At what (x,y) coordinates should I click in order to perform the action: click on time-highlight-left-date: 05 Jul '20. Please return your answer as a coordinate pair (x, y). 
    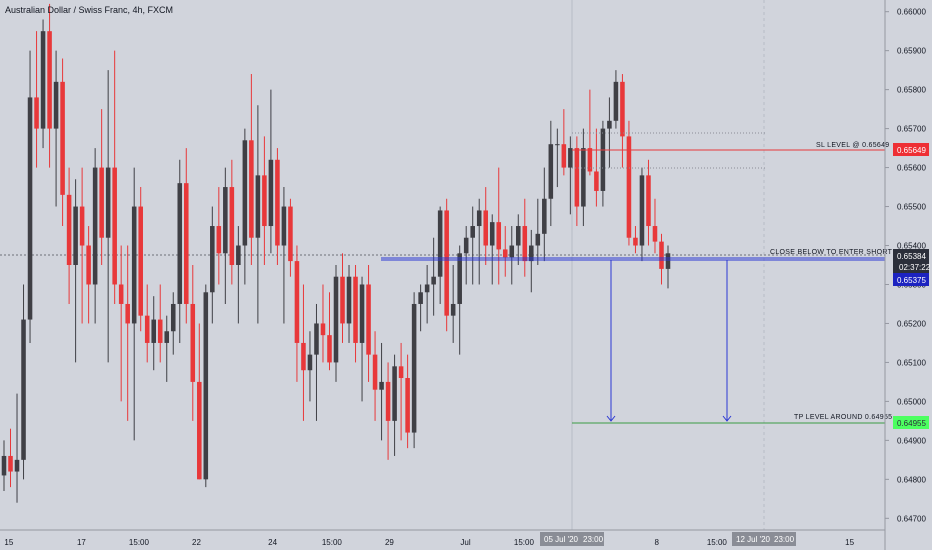
    Looking at the image, I should click on (561, 539).